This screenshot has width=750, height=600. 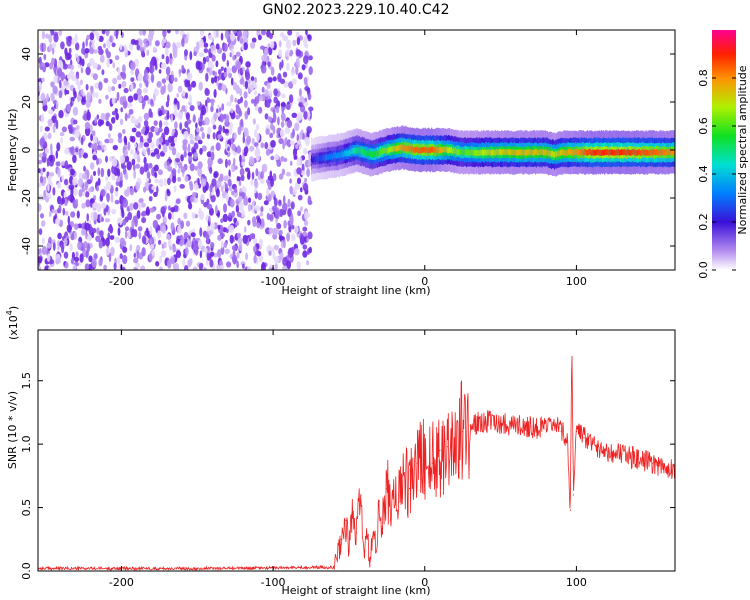 What do you see at coordinates (724, 150) in the screenshot?
I see `colorbar-gradient` at bounding box center [724, 150].